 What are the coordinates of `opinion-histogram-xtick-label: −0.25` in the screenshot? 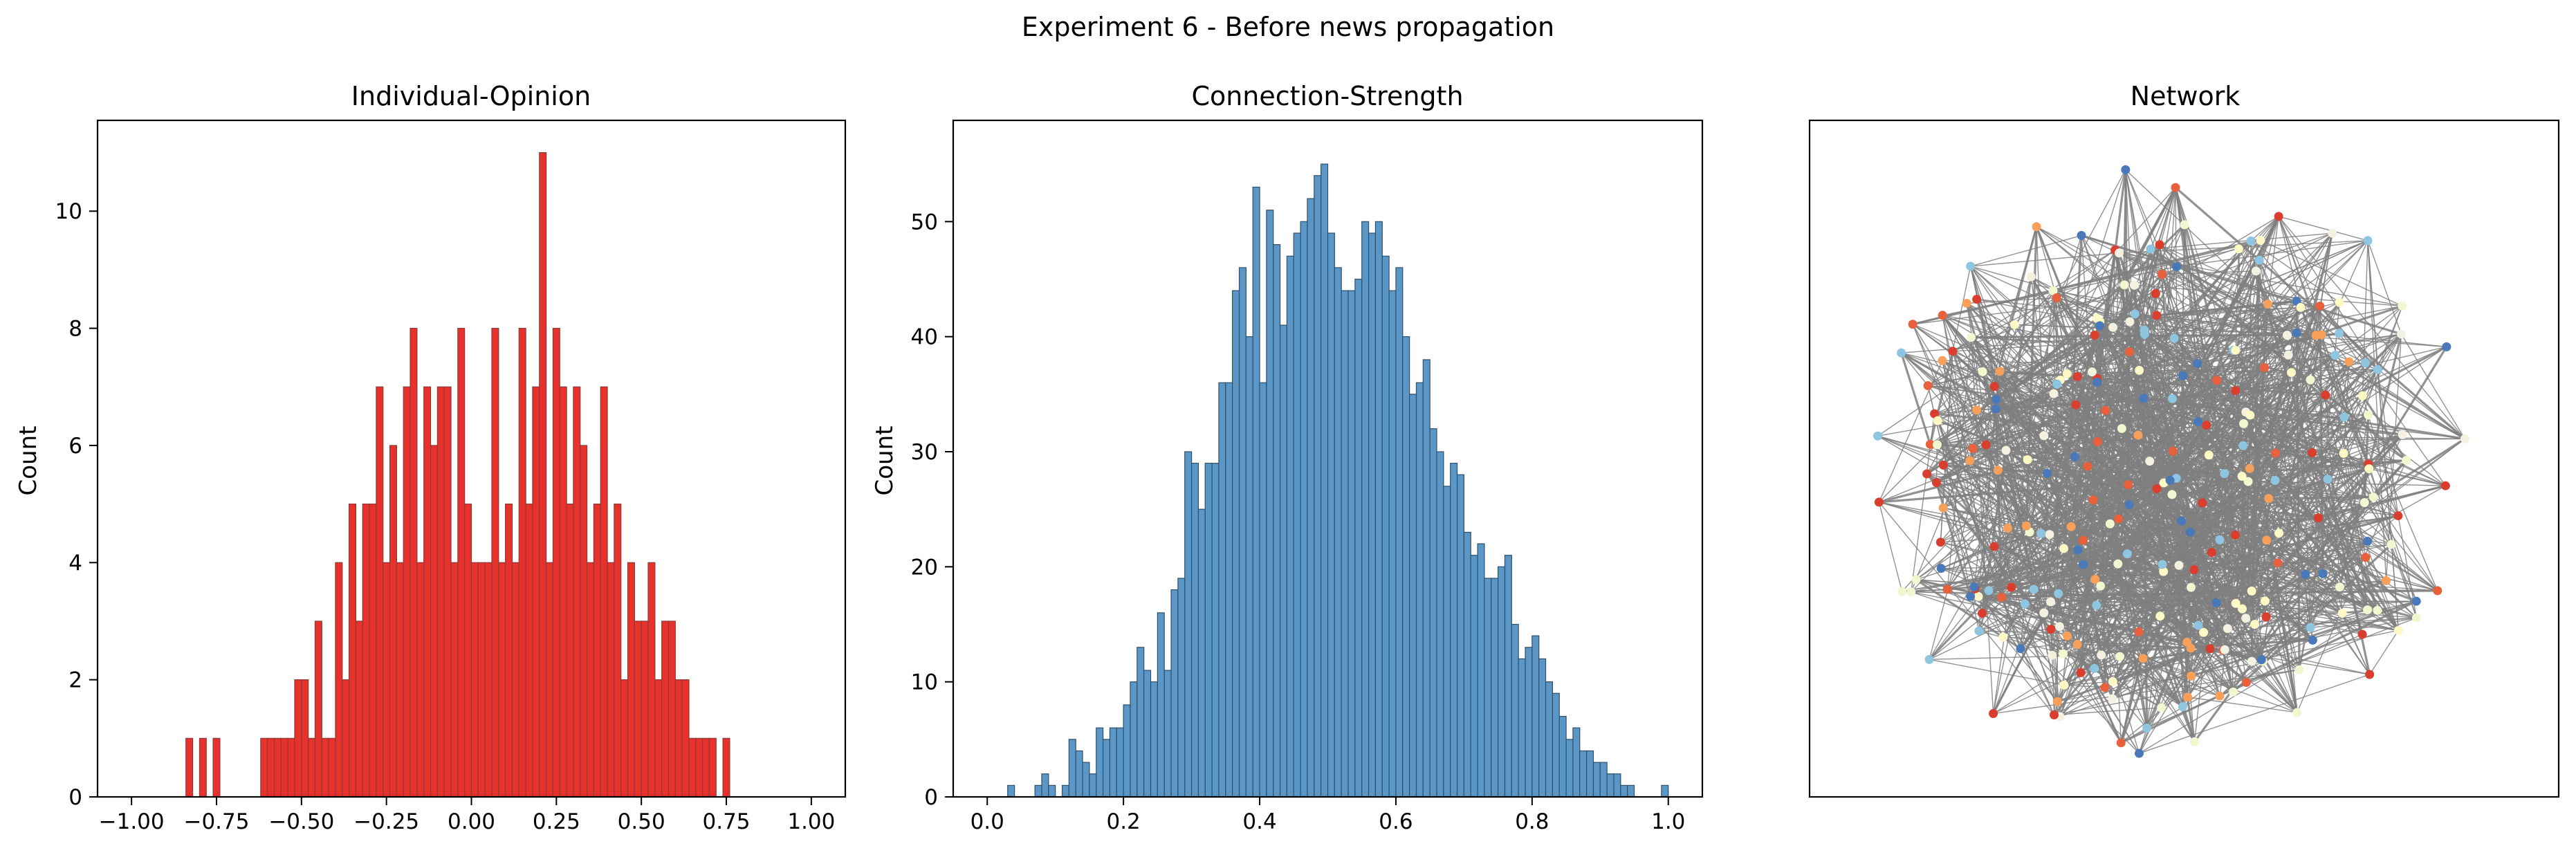 It's located at (386, 822).